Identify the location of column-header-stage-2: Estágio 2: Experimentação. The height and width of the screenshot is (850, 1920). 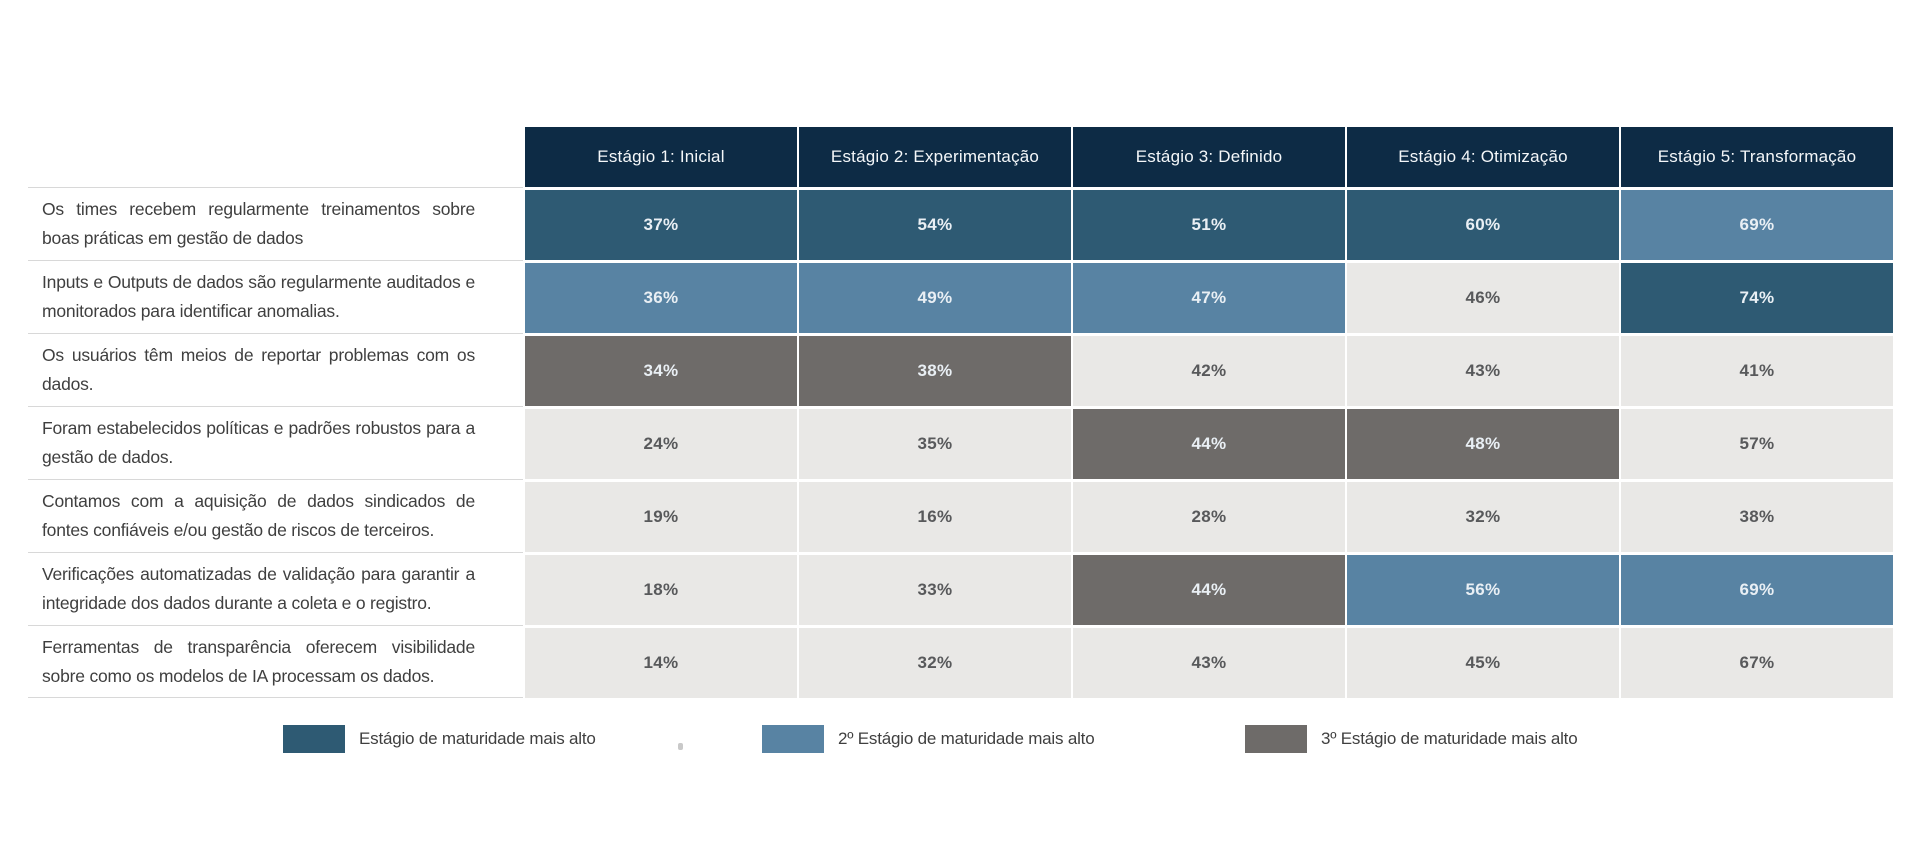
(934, 157).